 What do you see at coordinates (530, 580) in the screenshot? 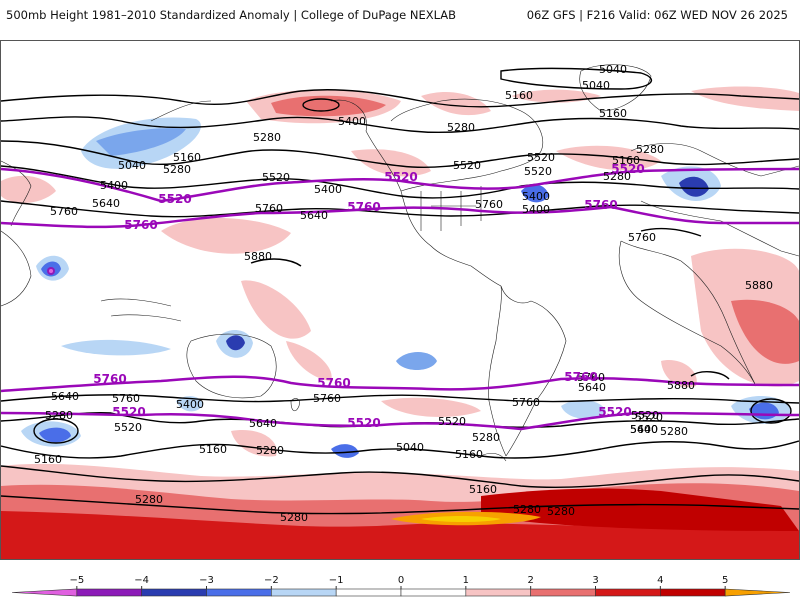
I see `colorbar-tick-label: 2` at bounding box center [530, 580].